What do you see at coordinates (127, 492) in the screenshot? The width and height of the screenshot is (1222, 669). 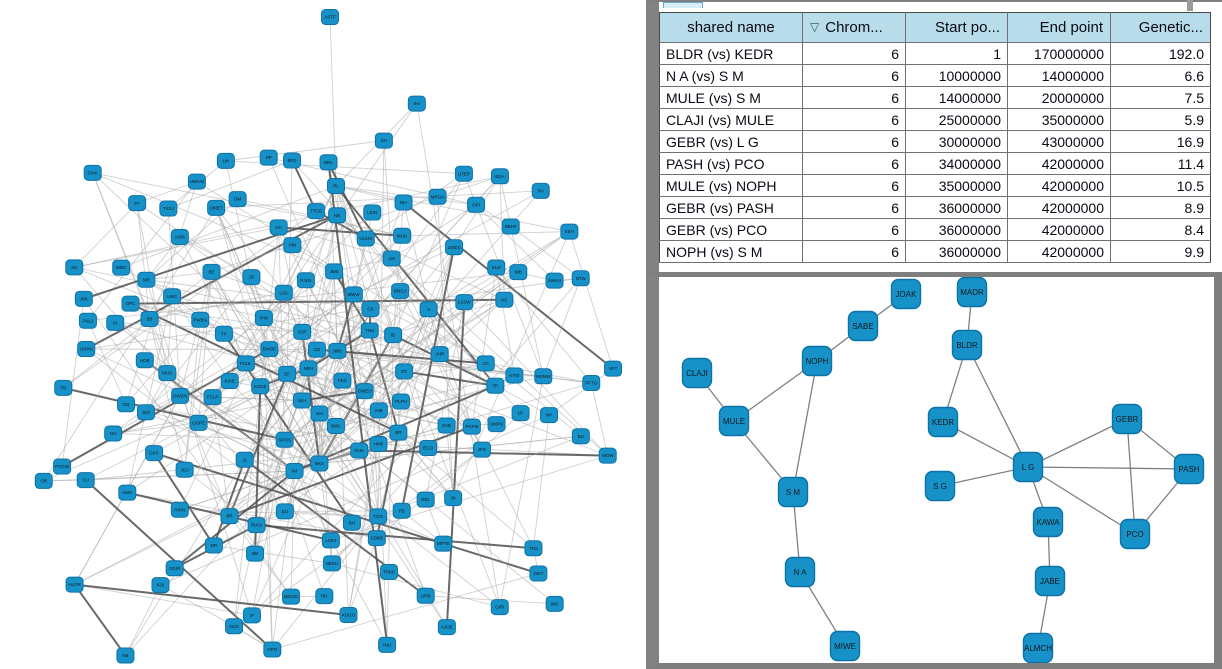 I see `network-node: AMS` at bounding box center [127, 492].